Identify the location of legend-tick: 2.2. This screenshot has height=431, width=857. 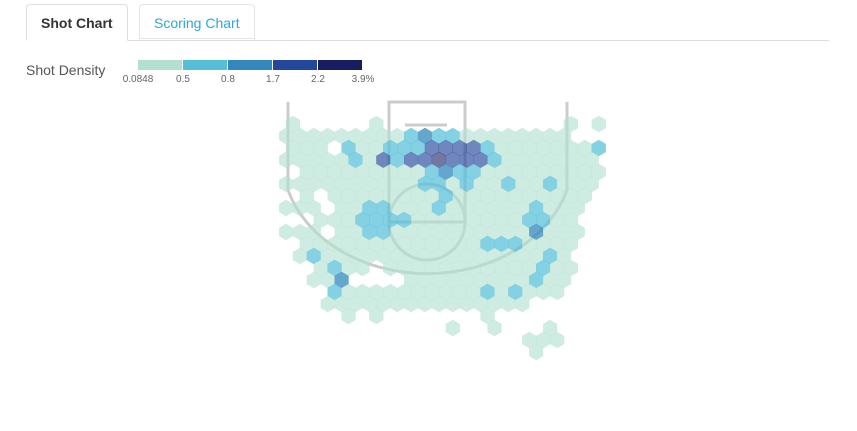
(318, 79).